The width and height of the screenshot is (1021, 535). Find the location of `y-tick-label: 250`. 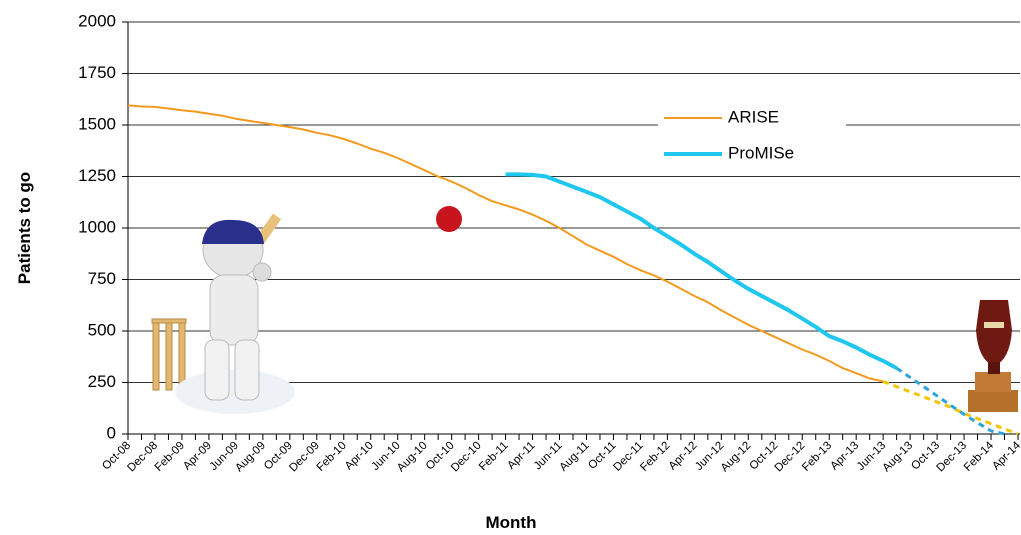

y-tick-label: 250 is located at coordinates (102, 381).